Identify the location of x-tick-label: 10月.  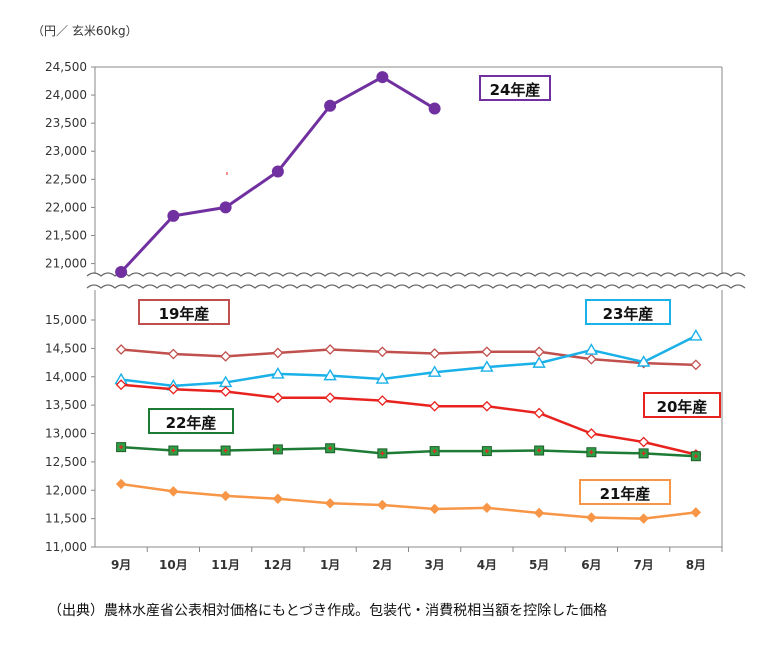
(173, 565).